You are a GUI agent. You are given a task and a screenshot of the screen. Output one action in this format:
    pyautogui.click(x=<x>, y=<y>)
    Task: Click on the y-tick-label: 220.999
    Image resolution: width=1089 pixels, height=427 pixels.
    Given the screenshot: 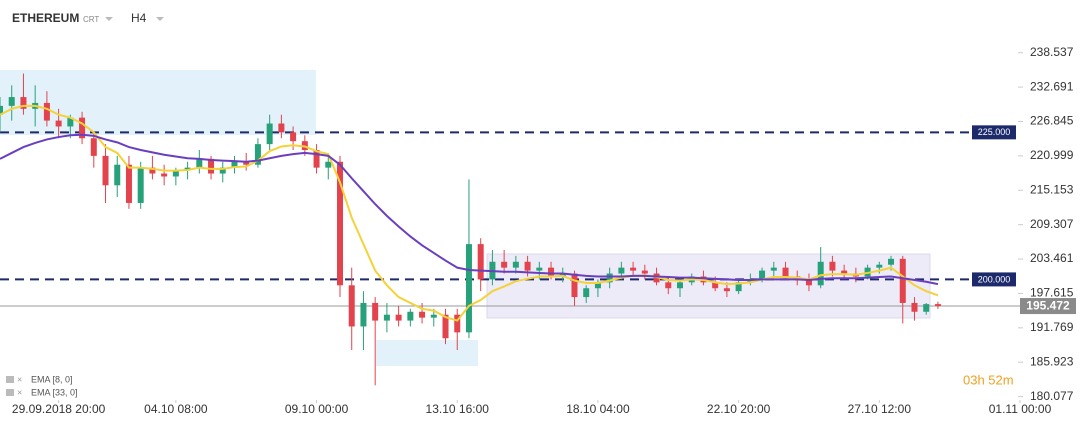 What is the action you would take?
    pyautogui.click(x=1052, y=155)
    